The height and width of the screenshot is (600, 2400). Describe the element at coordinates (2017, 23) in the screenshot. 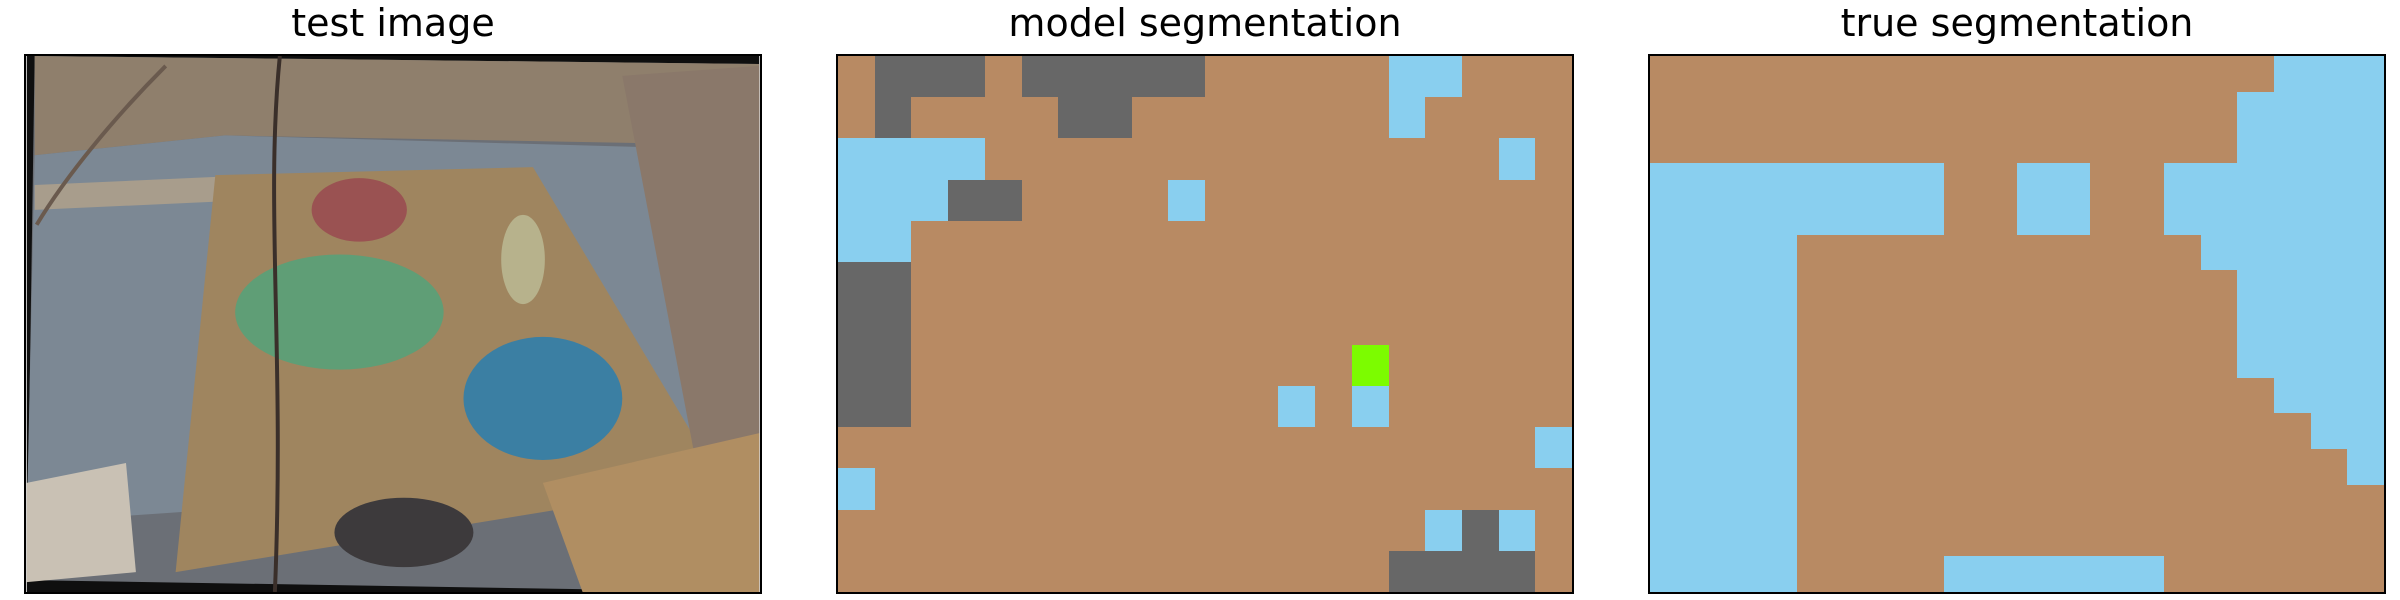

I see `true-segmentation-title: true segmentation` at that location.